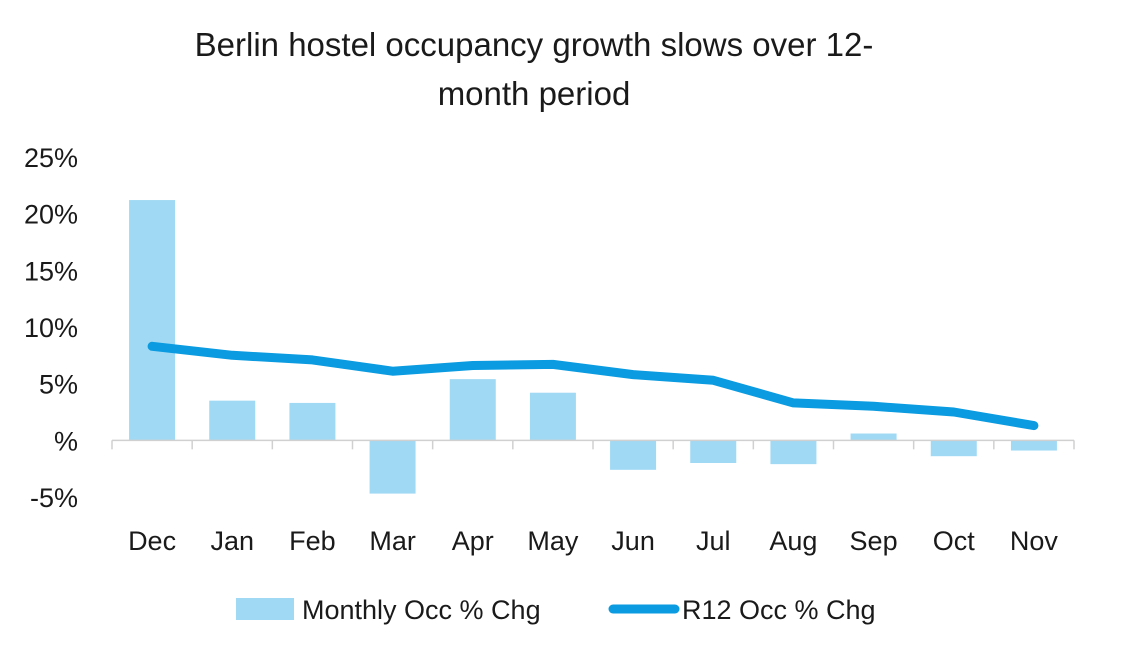 The height and width of the screenshot is (660, 1132). I want to click on x-tick-label: Jan, so click(232, 541).